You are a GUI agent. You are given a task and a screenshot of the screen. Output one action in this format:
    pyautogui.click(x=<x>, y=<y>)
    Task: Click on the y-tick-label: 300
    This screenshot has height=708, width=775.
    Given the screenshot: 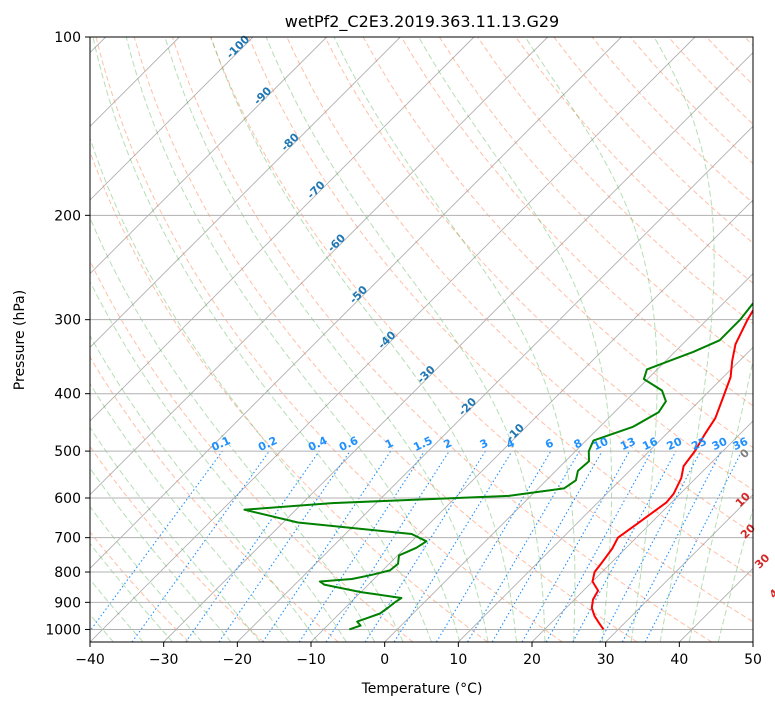 What is the action you would take?
    pyautogui.click(x=67, y=321)
    